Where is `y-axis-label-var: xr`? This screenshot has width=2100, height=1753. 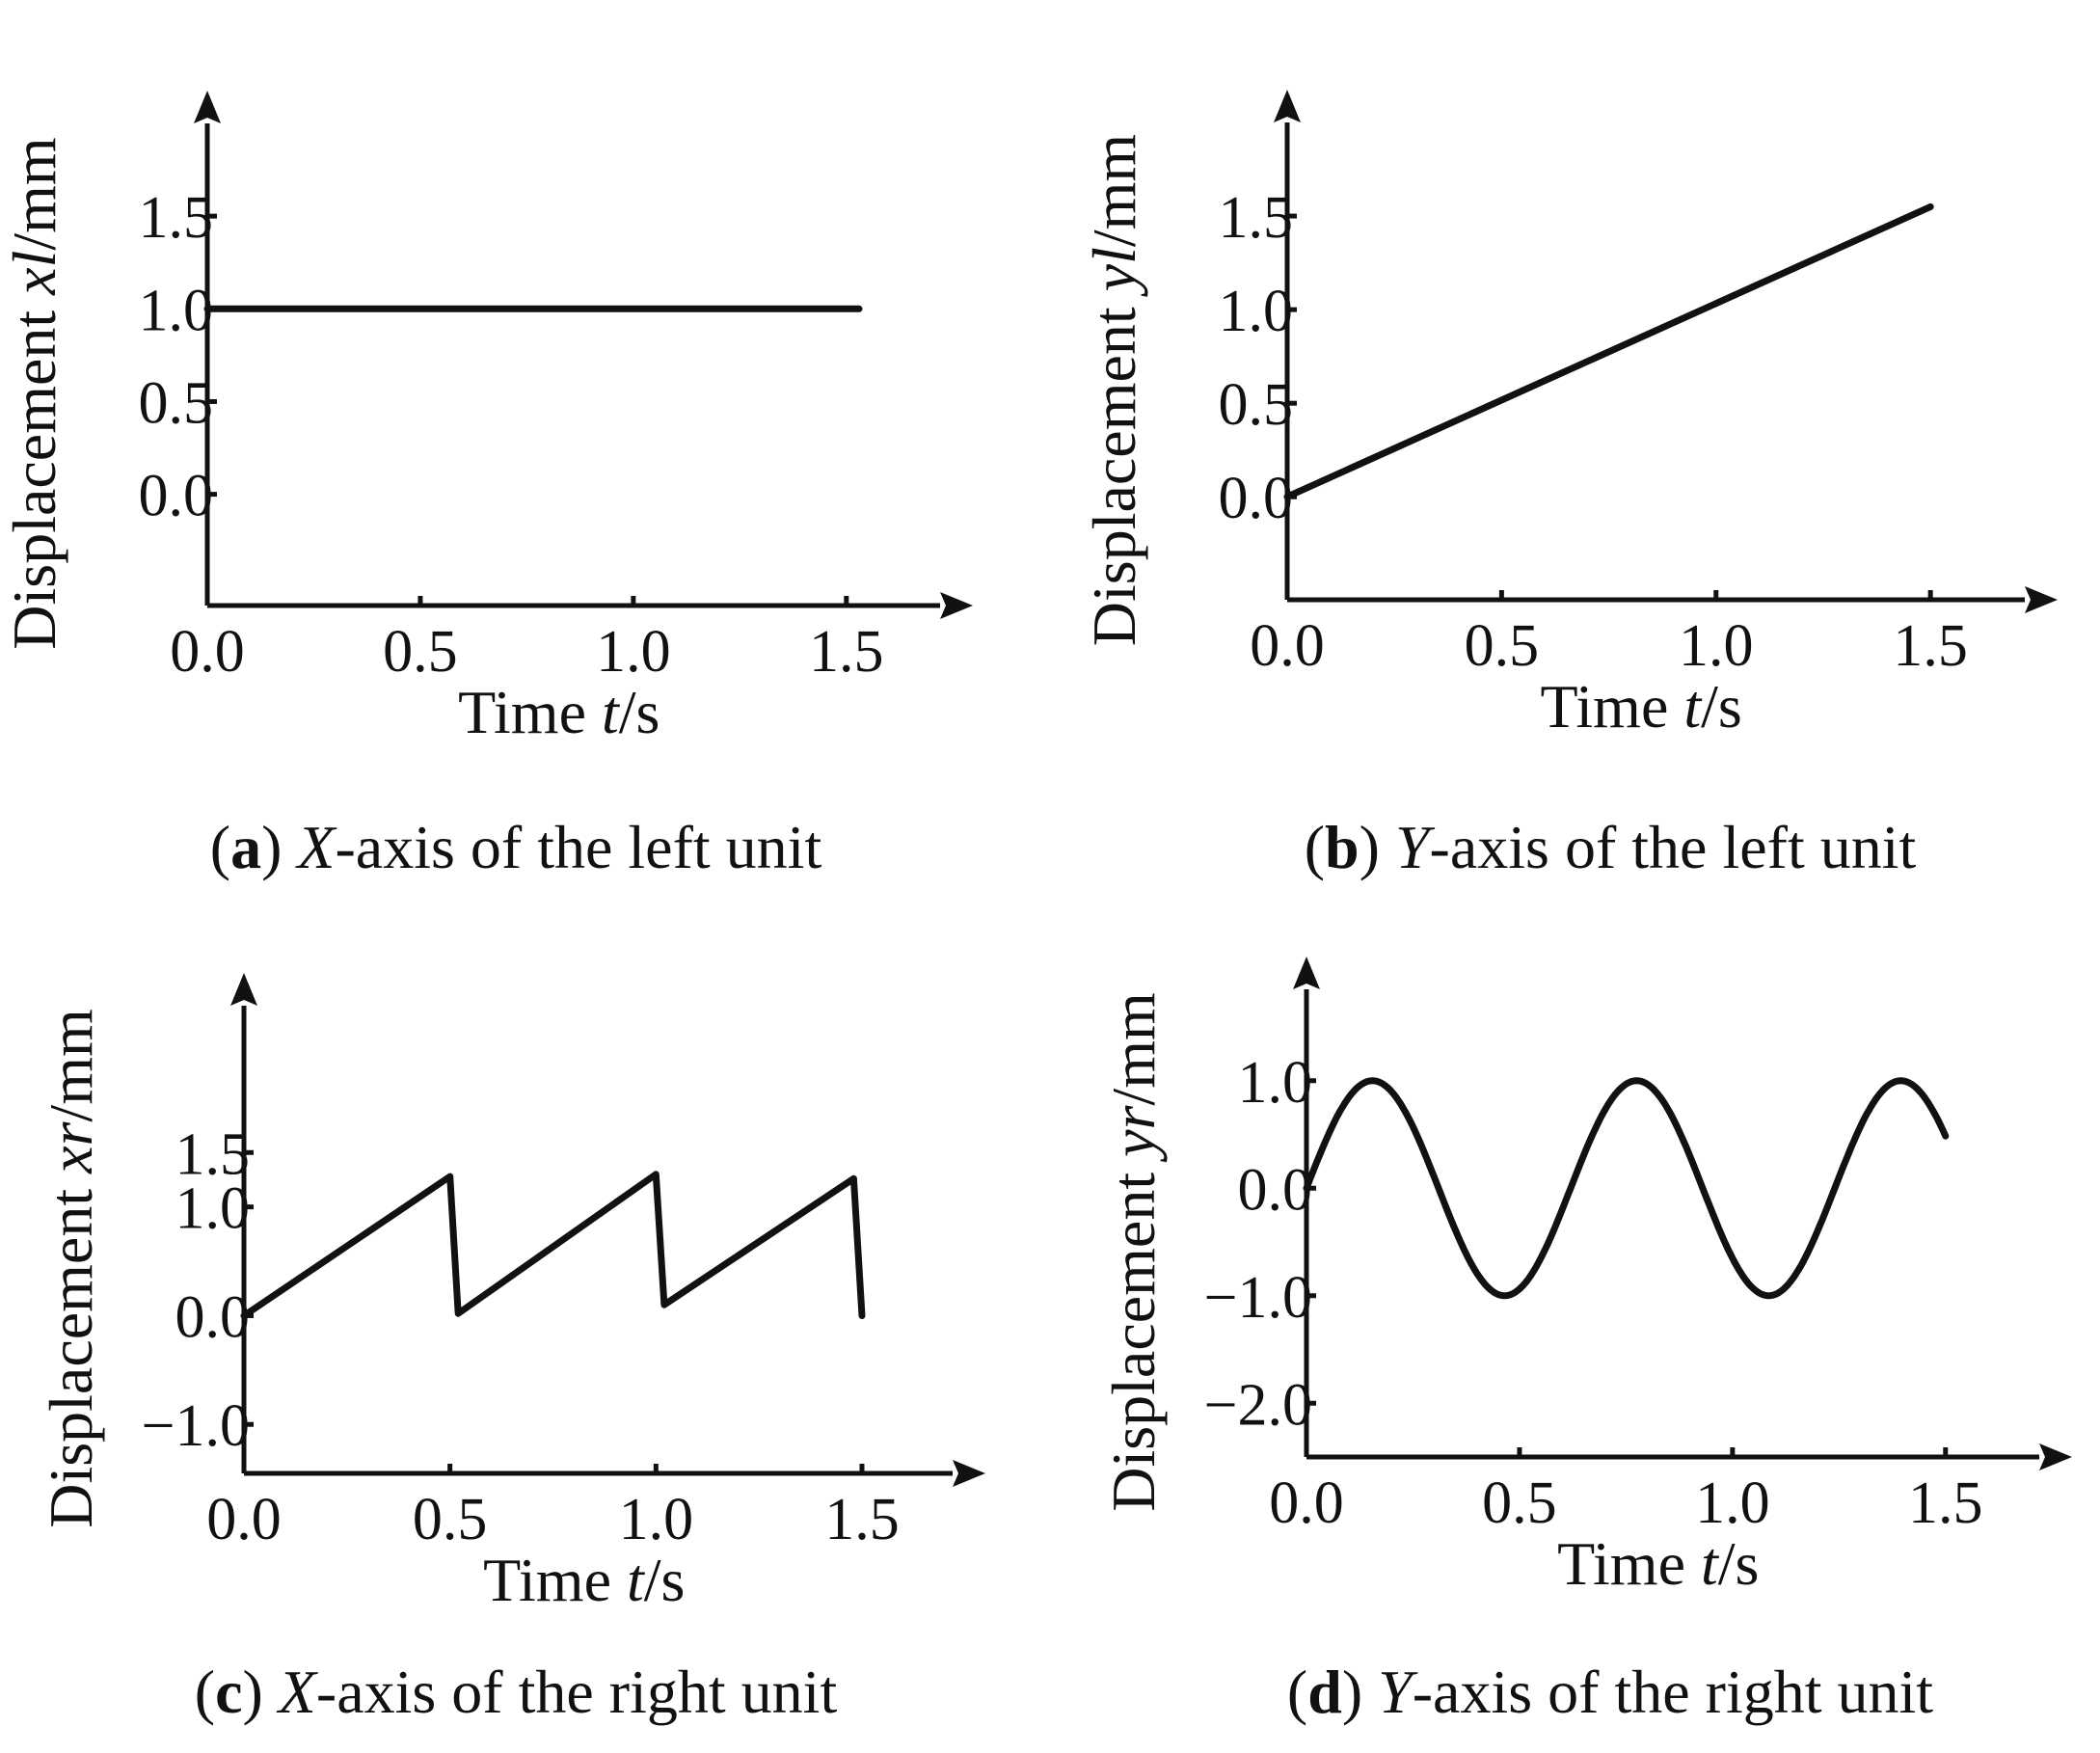 y-axis-label-var: xr is located at coordinates (71, 1146).